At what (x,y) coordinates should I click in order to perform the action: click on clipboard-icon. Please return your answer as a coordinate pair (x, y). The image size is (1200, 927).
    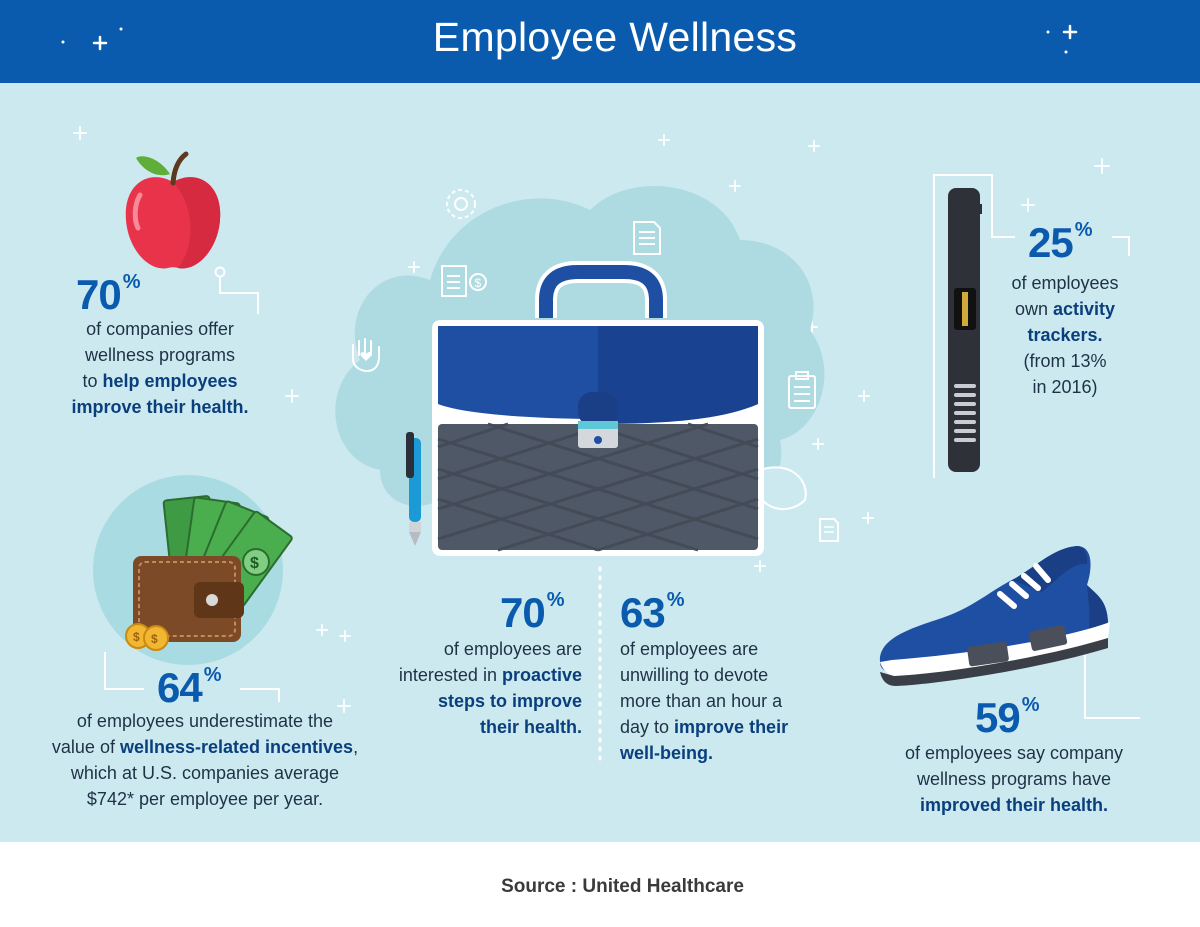
    Looking at the image, I should click on (802, 390).